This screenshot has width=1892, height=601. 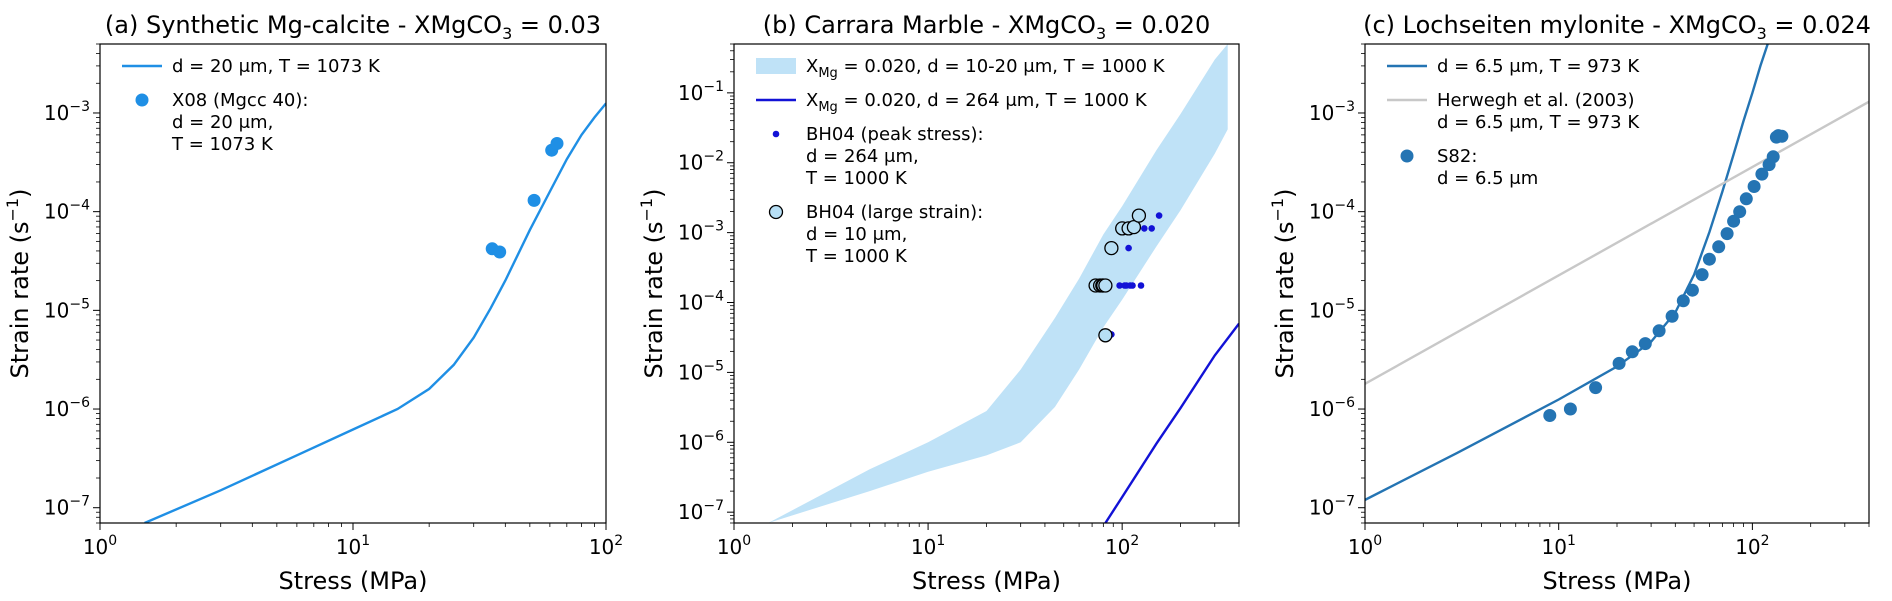 I want to click on legend-label: BH04 (peak stress):, so click(x=895, y=134).